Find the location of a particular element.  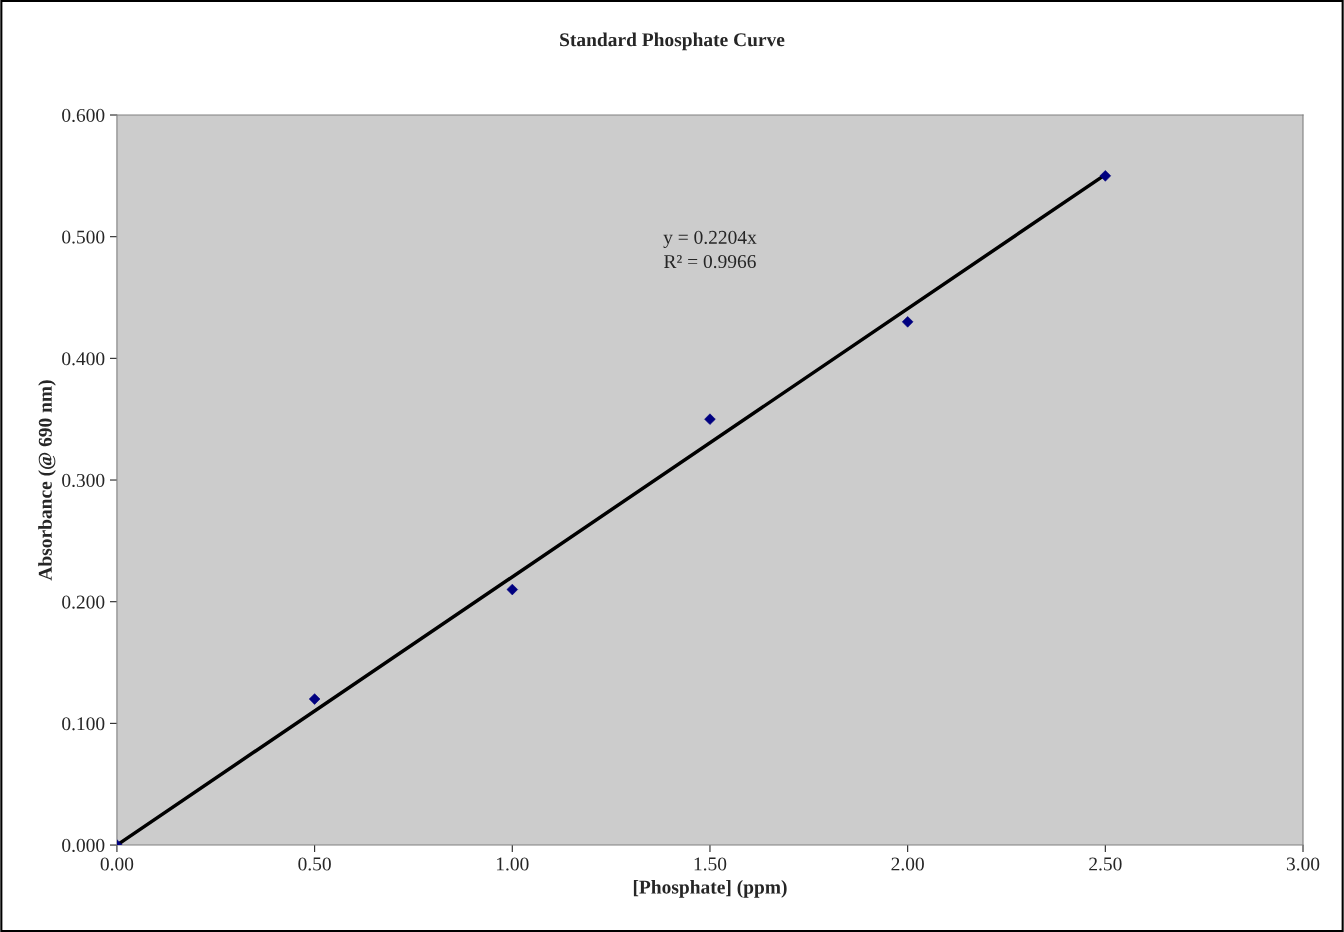

x-tick-label: 3.00 is located at coordinates (1303, 864).